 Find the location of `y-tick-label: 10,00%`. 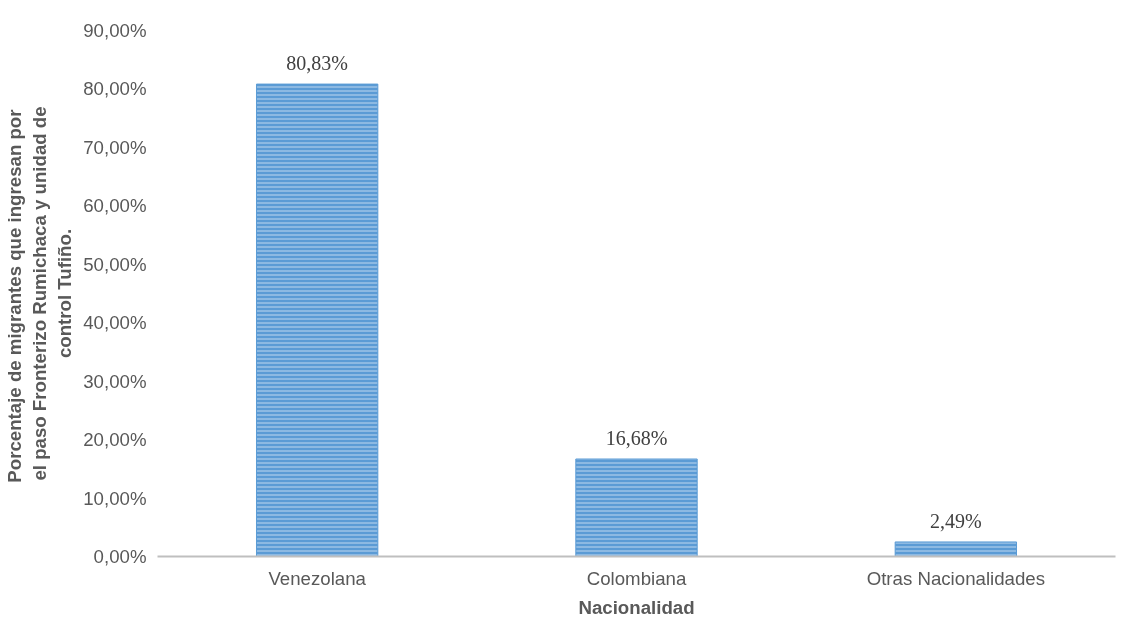

y-tick-label: 10,00% is located at coordinates (115, 498).